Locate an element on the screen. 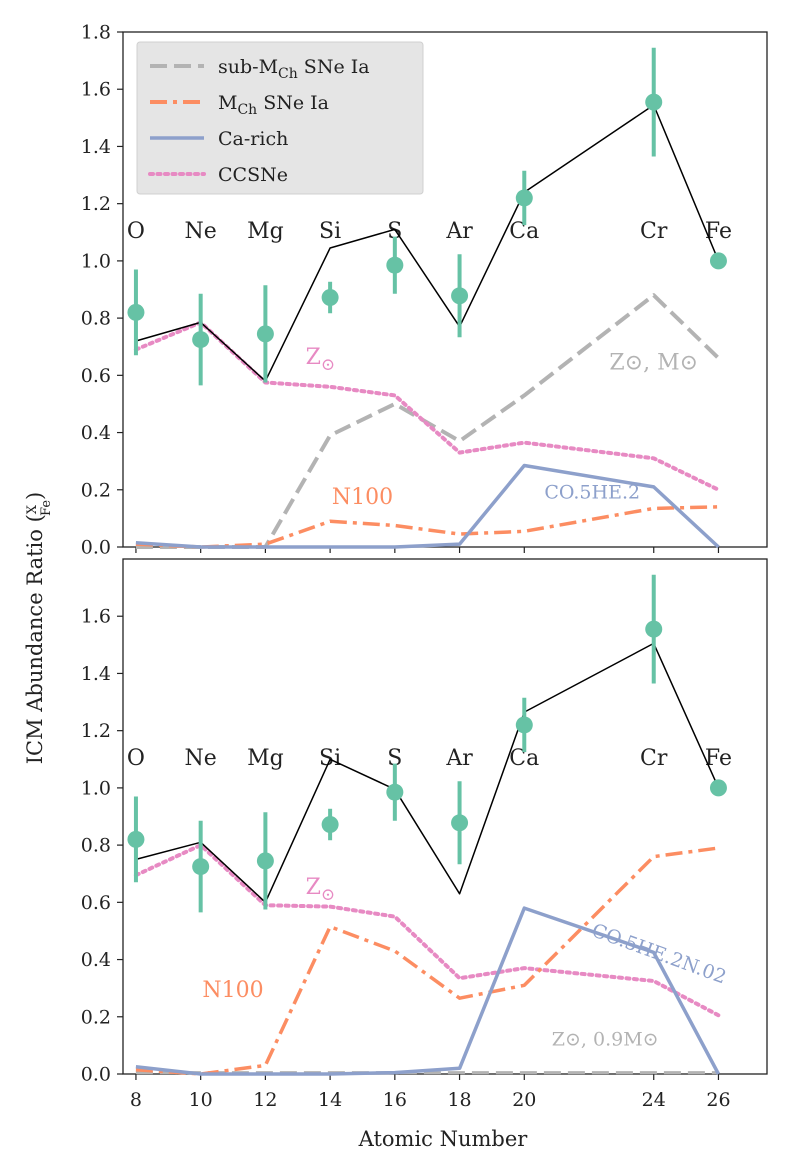 The height and width of the screenshot is (1175, 789). x-tick-label: 18 is located at coordinates (459, 1100).